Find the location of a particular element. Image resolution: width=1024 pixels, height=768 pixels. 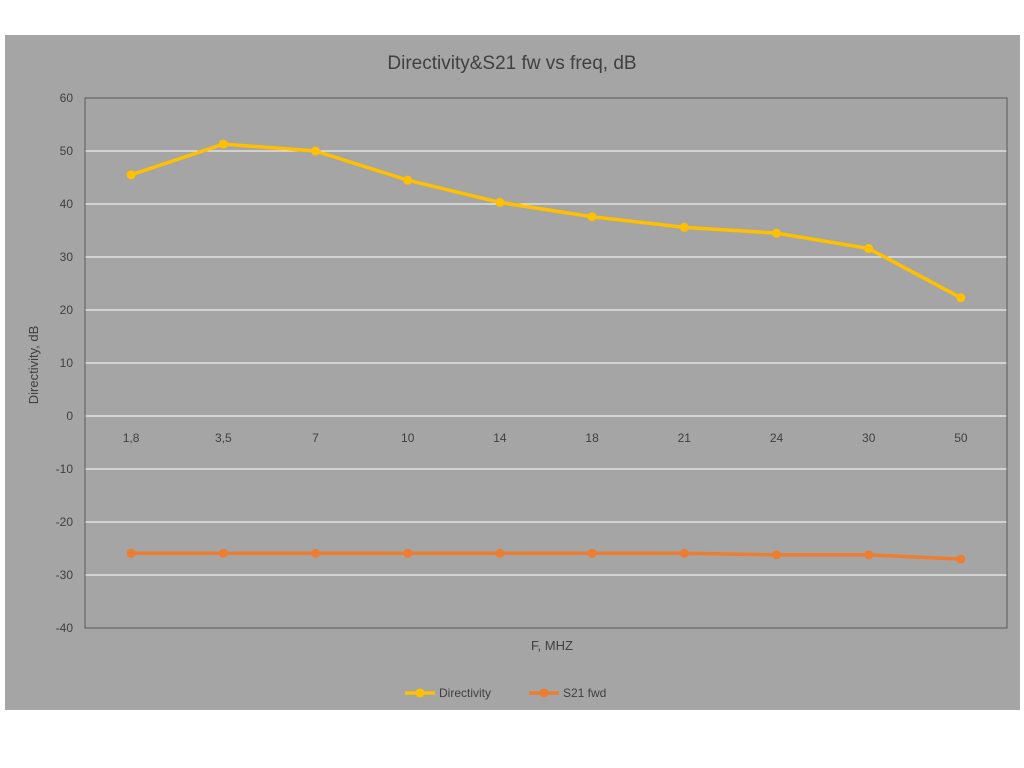

legend-item-0: Directivity is located at coordinates (448, 693).